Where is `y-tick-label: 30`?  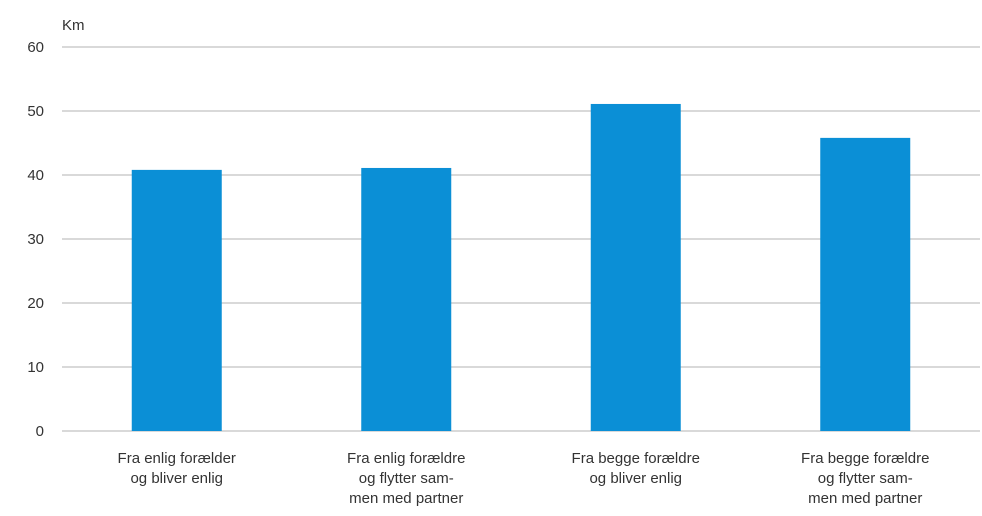
y-tick-label: 30 is located at coordinates (35, 239).